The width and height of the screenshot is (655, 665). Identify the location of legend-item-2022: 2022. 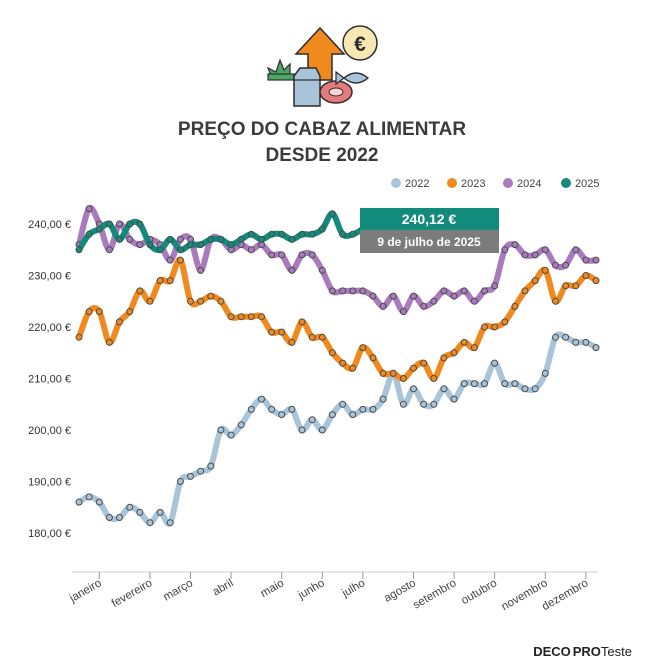
(410, 184).